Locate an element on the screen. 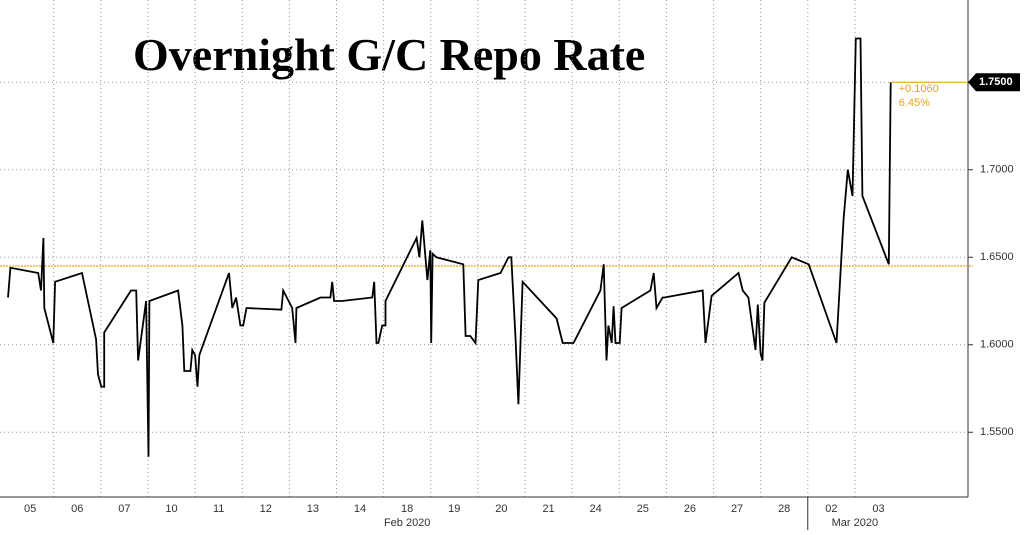  y-tick-label: 1.6000 is located at coordinates (997, 345).